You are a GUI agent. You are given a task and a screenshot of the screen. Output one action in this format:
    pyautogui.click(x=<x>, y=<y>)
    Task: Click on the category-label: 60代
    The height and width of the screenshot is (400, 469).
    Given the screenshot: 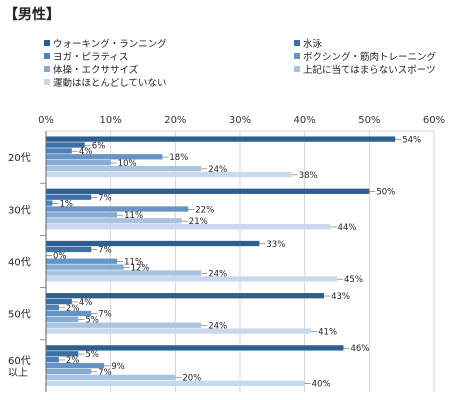 What is the action you would take?
    pyautogui.click(x=19, y=361)
    